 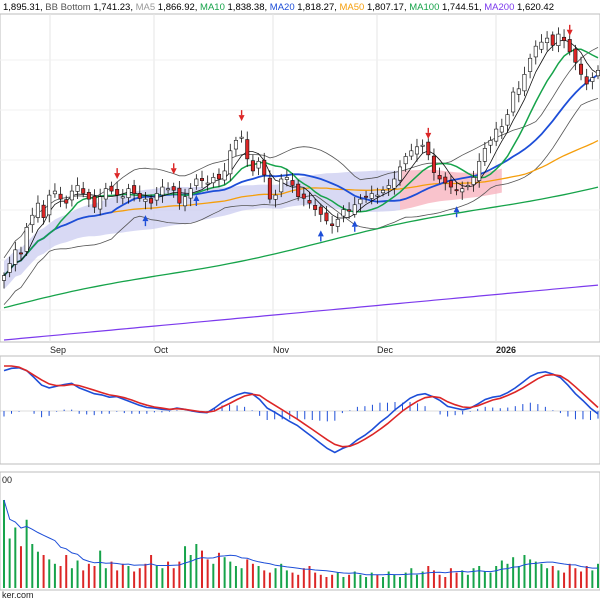 I want to click on buy-arrow, so click(x=196, y=198).